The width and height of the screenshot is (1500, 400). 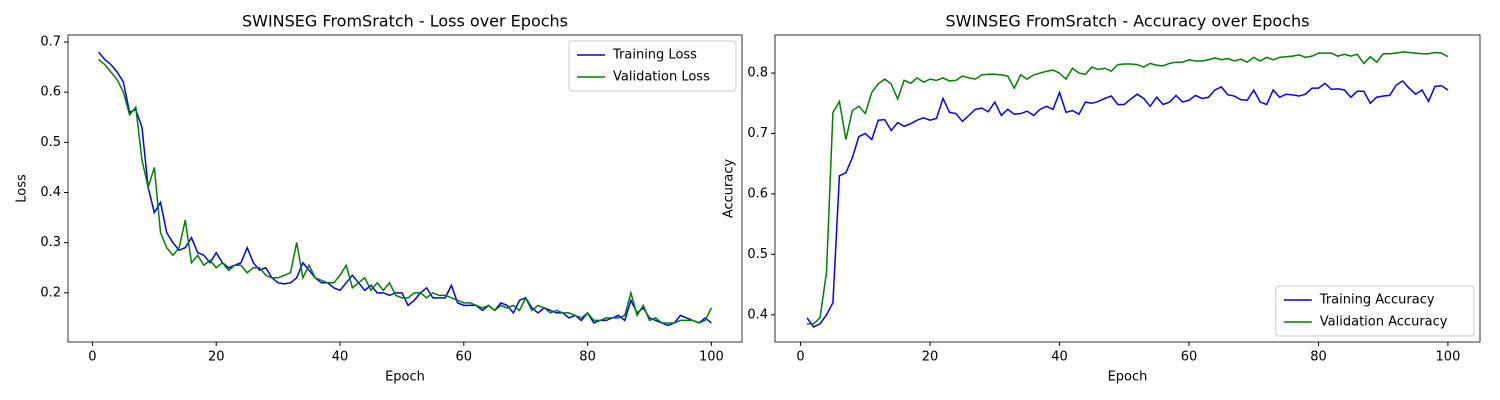 I want to click on y-tick-label: 0.3, so click(x=50, y=242).